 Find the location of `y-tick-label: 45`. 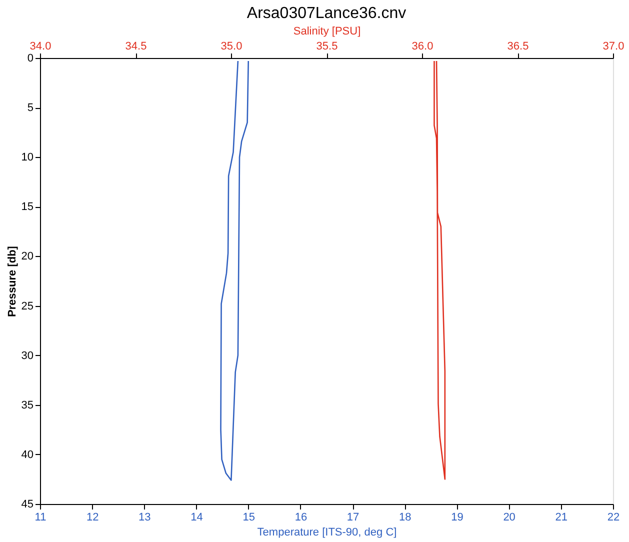

y-tick-label: 45 is located at coordinates (27, 504).